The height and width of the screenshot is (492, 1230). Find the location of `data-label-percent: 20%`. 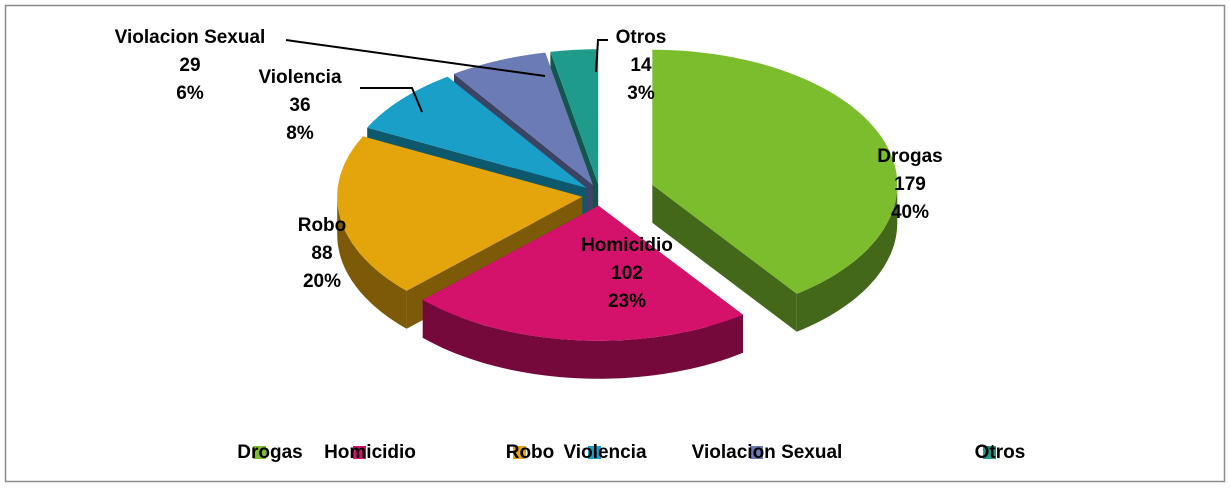

data-label-percent: 20% is located at coordinates (322, 281).